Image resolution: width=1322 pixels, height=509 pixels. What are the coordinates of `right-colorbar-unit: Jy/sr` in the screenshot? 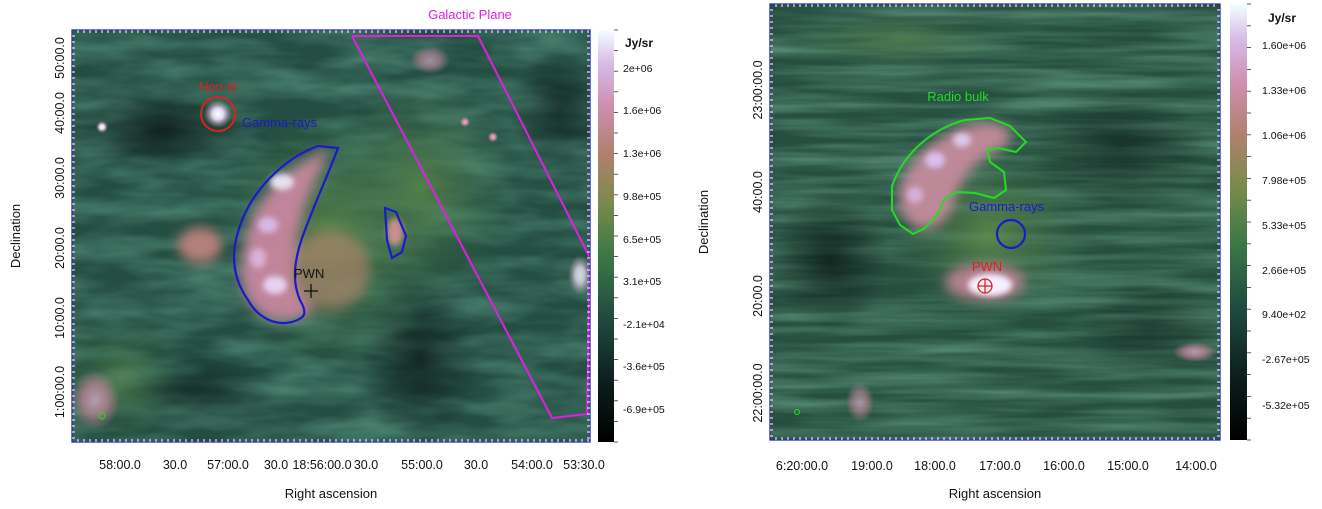 It's located at (1282, 18).